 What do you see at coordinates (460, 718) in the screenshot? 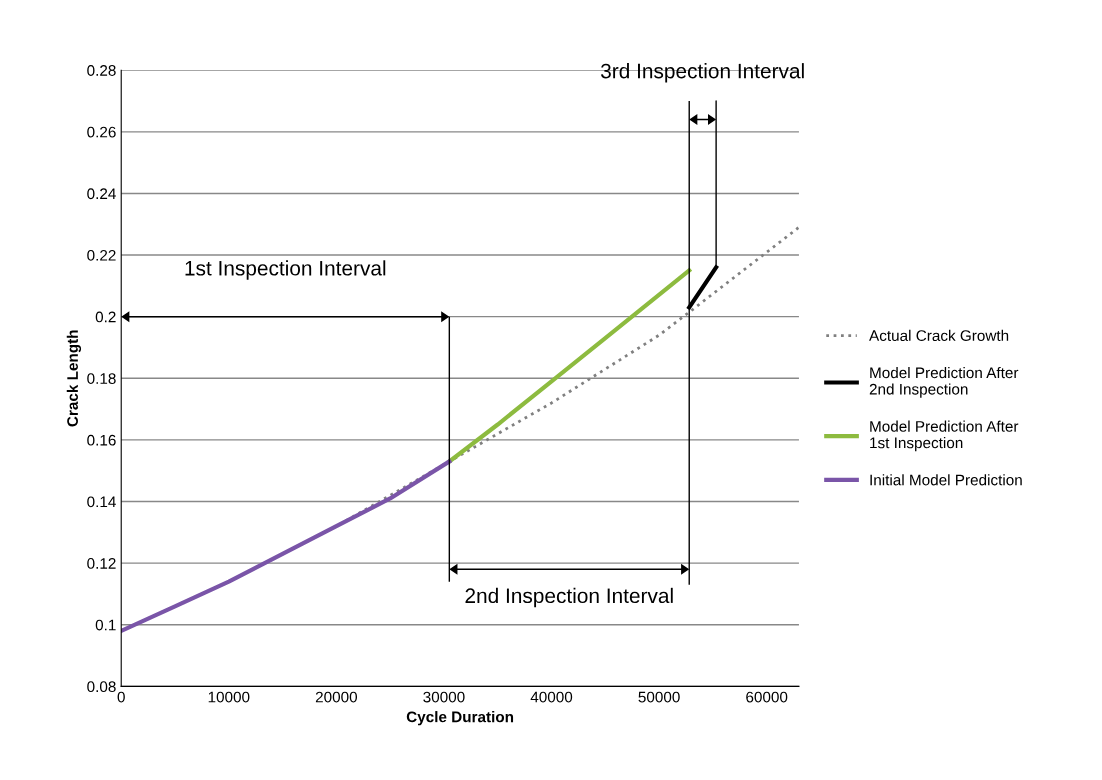
I see `x-axis-title: Cycle Duration` at bounding box center [460, 718].